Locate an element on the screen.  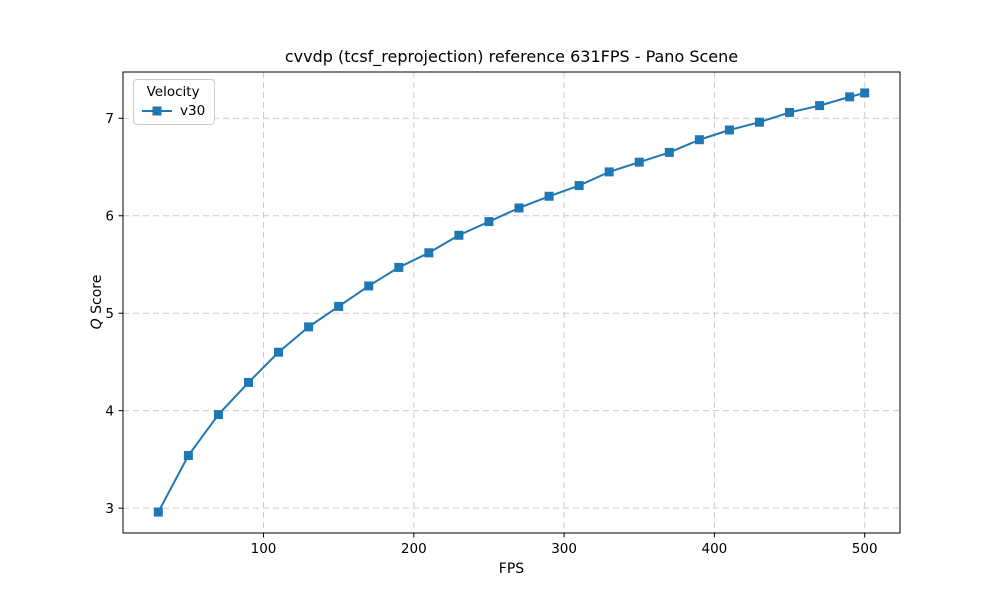
legend-title: Velocity is located at coordinates (173, 92).